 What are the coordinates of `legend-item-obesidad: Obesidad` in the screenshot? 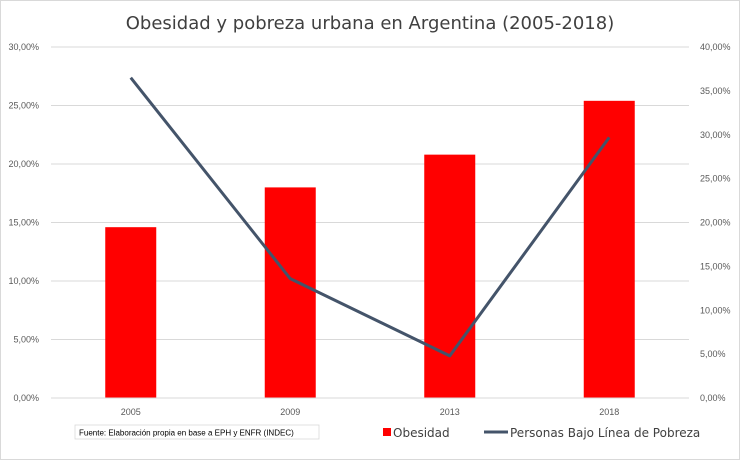 It's located at (416, 433).